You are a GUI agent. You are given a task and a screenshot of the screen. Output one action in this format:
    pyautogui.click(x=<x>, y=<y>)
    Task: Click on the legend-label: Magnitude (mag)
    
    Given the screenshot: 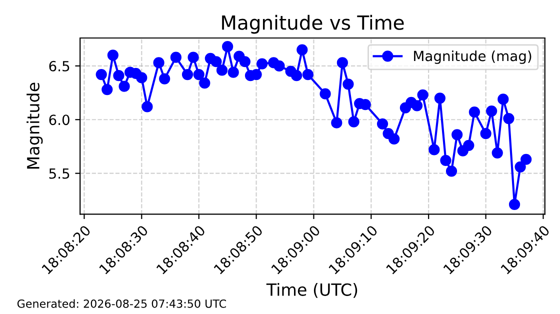 What is the action you would take?
    pyautogui.click(x=473, y=57)
    